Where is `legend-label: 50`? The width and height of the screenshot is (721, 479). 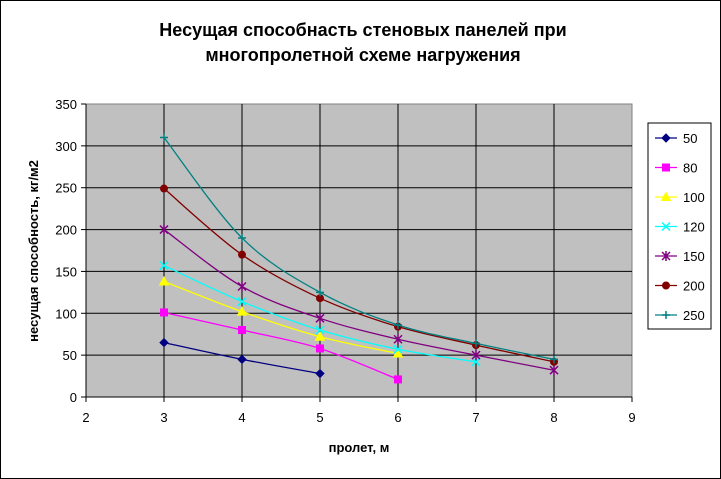 legend-label: 50 is located at coordinates (690, 138).